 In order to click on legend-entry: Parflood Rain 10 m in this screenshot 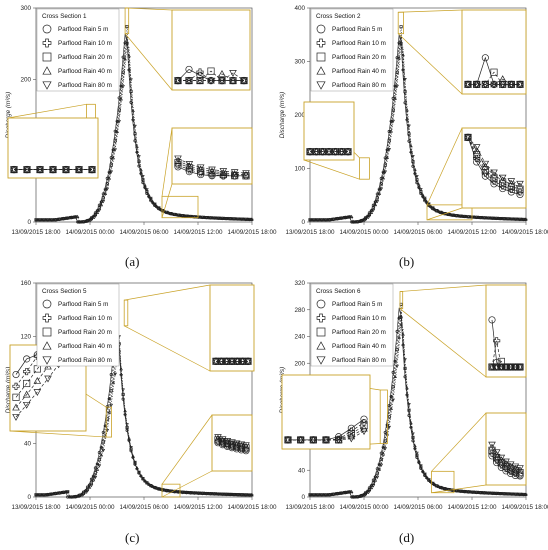, I will do `click(359, 318)`.